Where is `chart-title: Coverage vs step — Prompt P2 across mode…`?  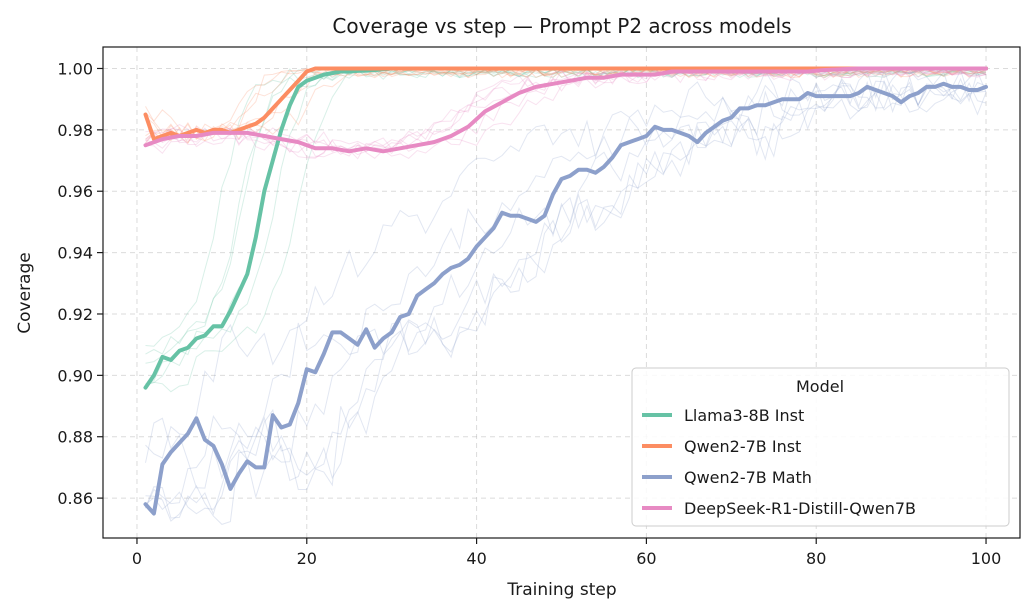
chart-title: Coverage vs step — Prompt P2 across mode… is located at coordinates (561, 26).